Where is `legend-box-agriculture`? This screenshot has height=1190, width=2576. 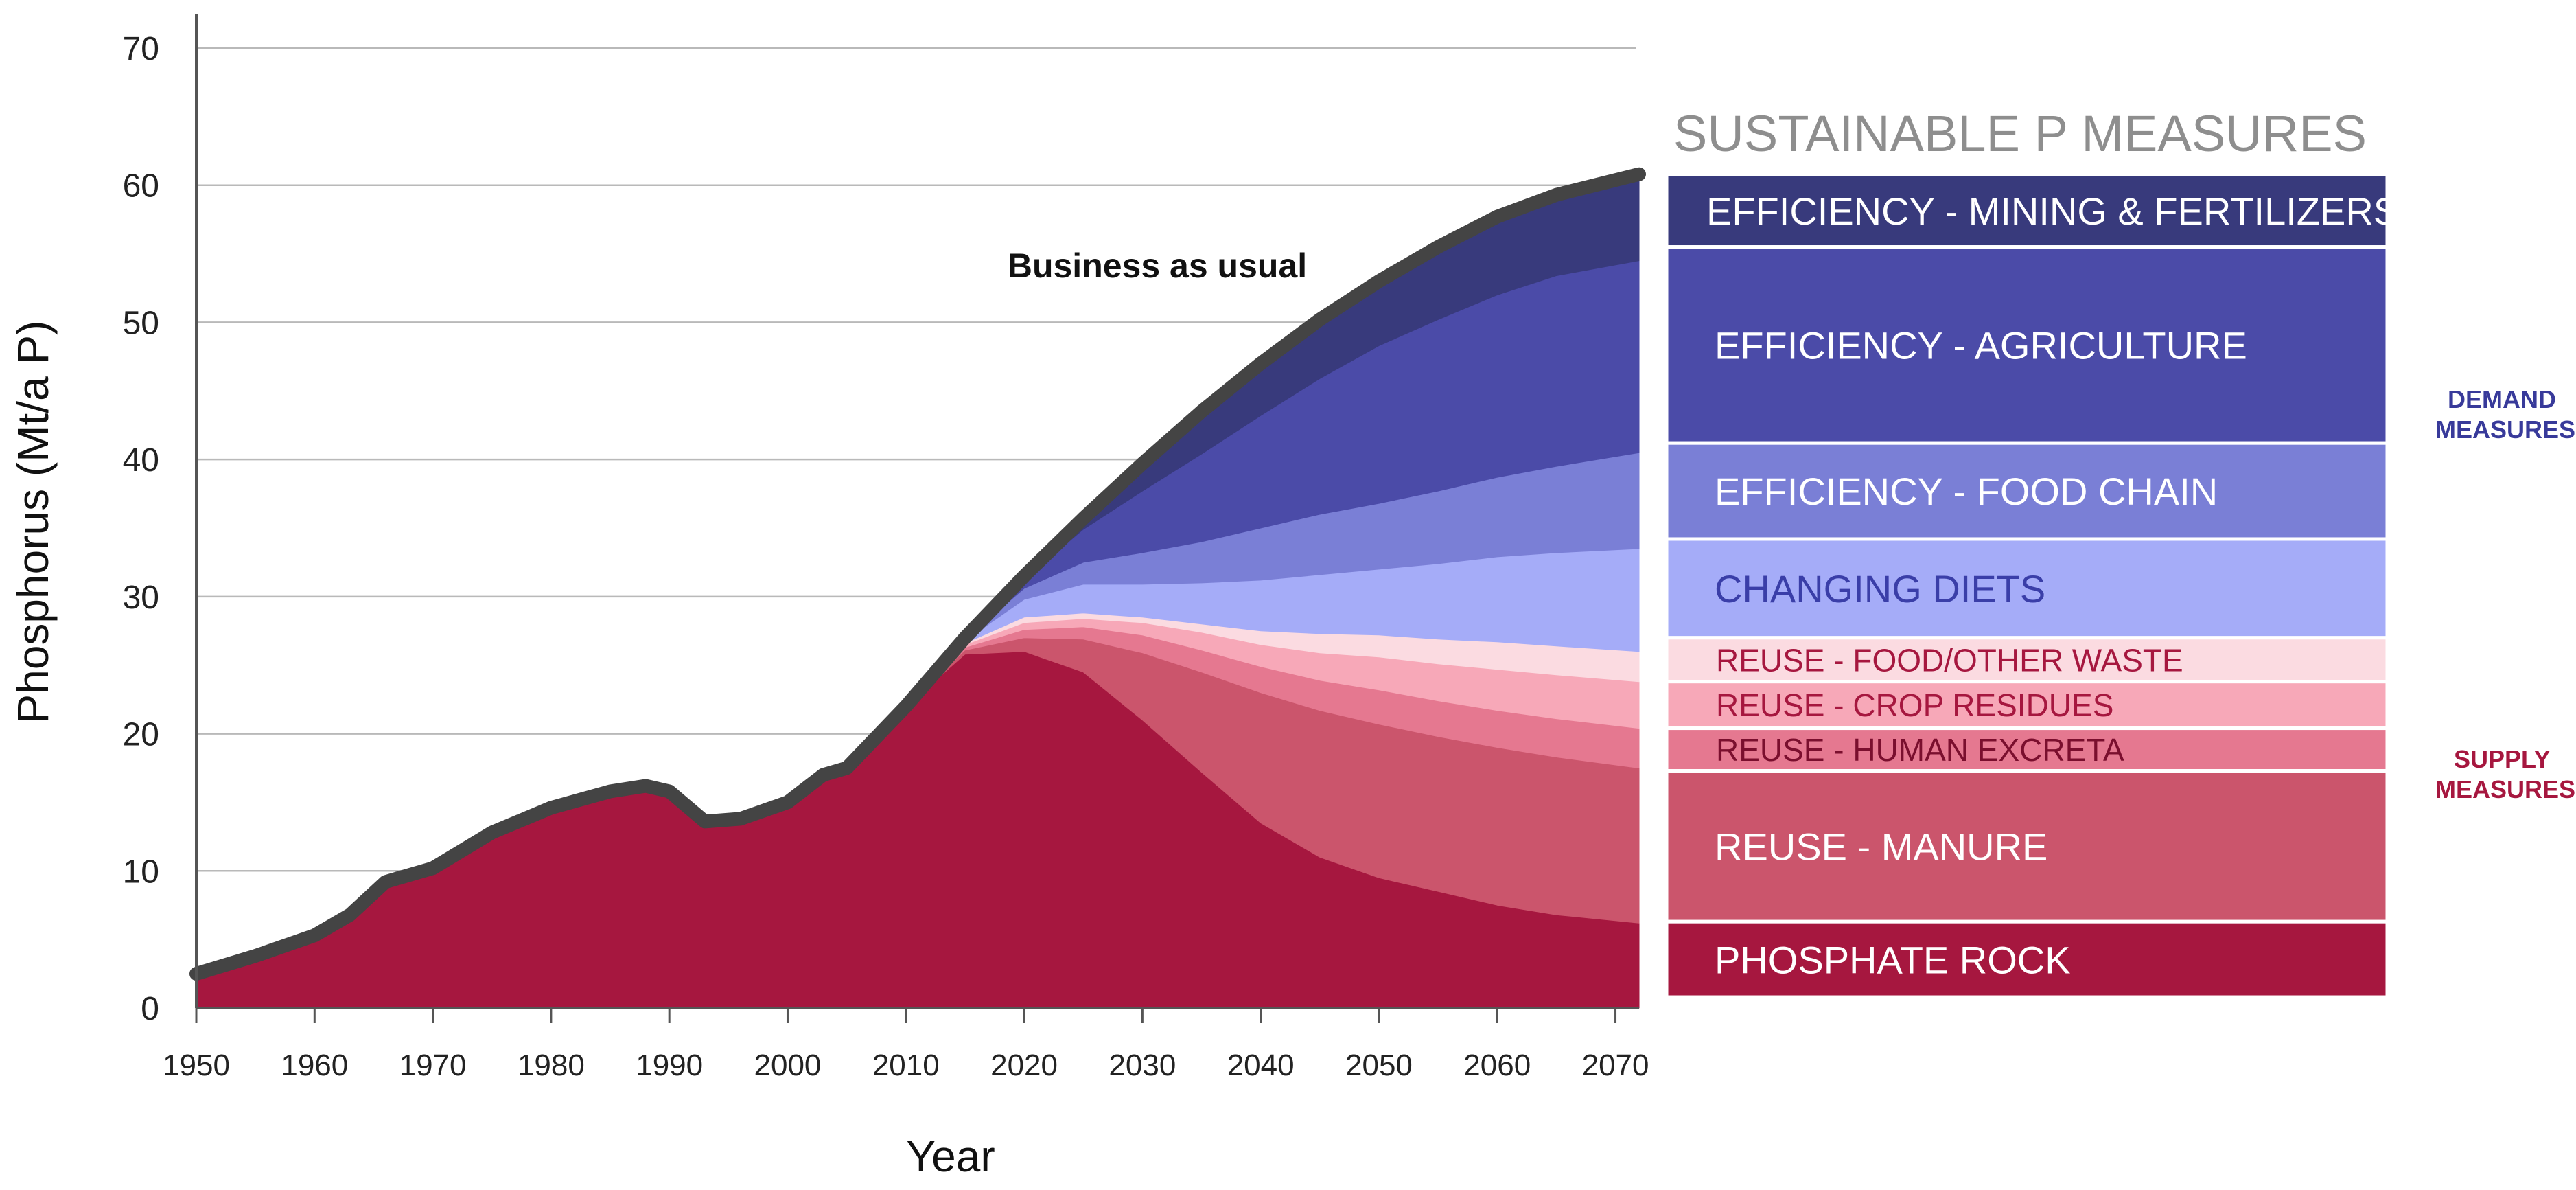
legend-box-agriculture is located at coordinates (2026, 345).